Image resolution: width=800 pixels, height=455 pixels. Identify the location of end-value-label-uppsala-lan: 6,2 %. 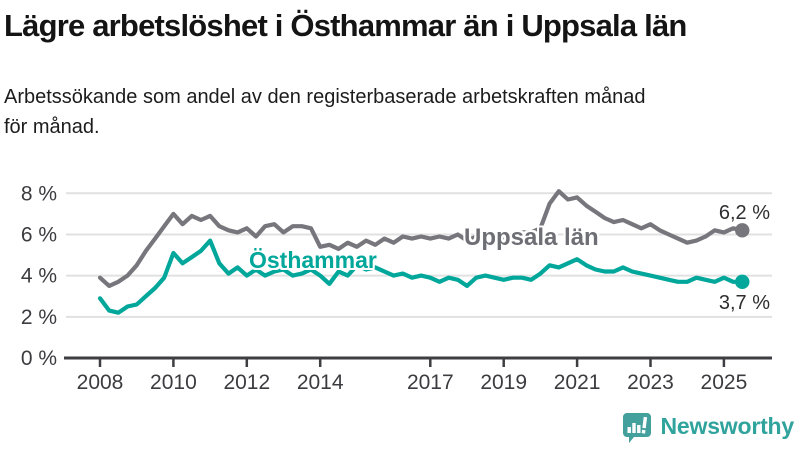
(744, 213).